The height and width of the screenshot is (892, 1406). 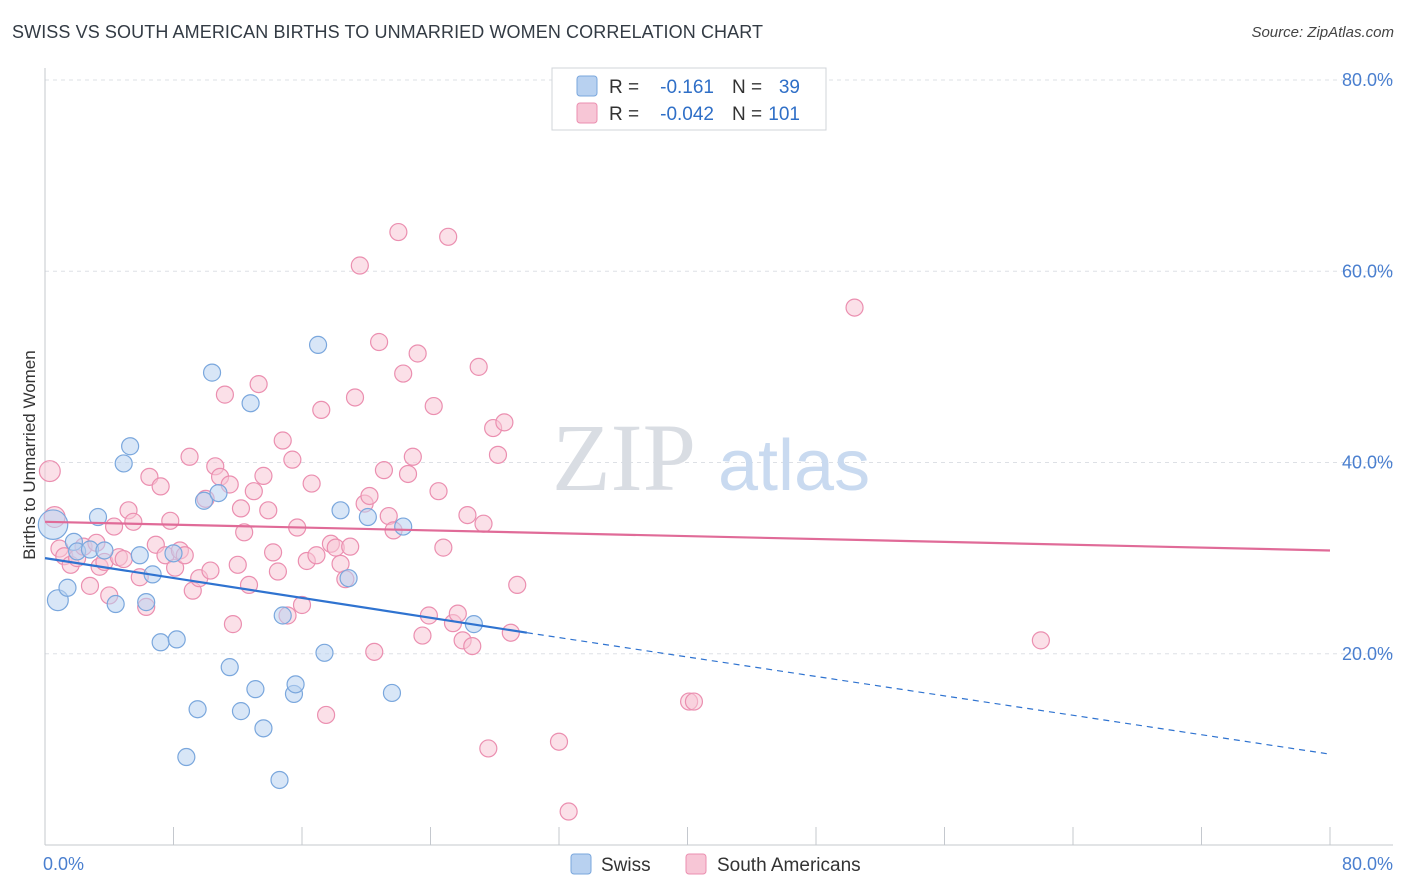 I want to click on legend-swiss-r-label: R =, so click(x=624, y=87).